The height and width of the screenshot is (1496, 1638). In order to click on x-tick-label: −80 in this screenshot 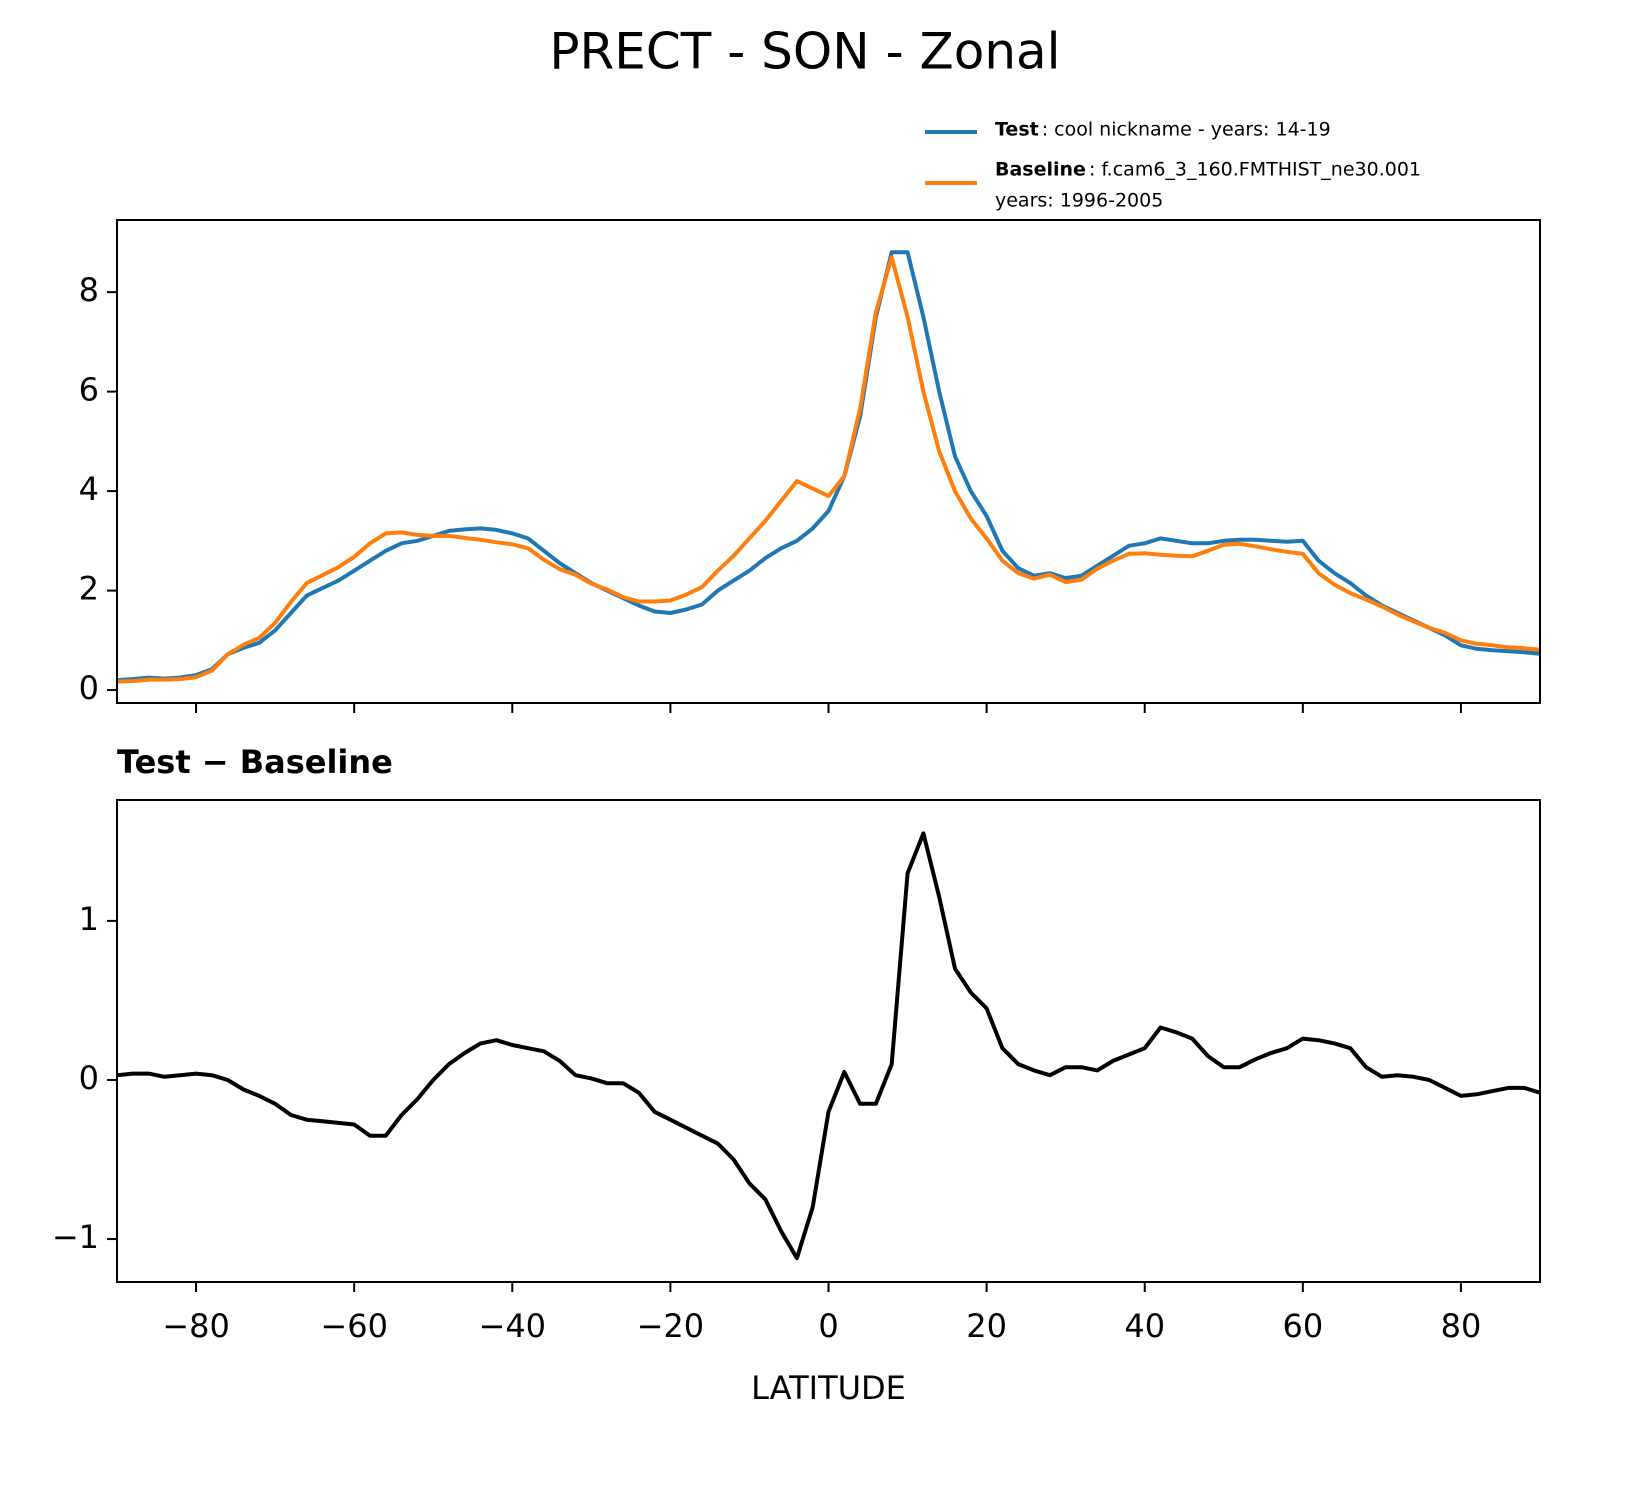, I will do `click(196, 1326)`.